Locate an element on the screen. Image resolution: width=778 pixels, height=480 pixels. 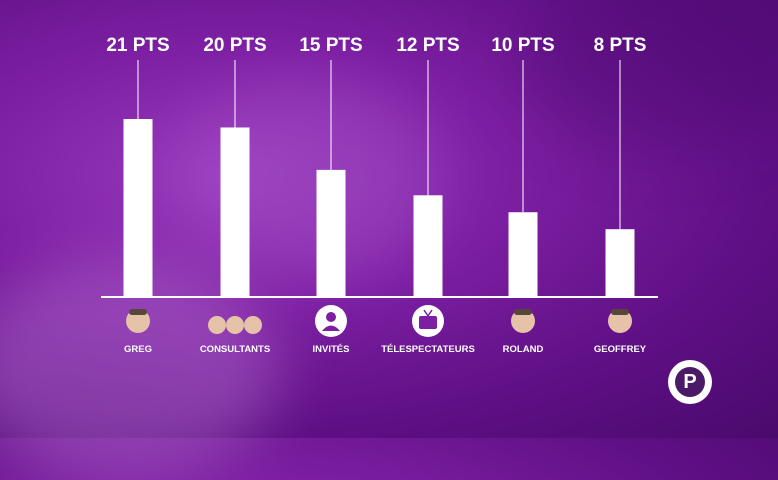
logo-letter: P is located at coordinates (690, 382).